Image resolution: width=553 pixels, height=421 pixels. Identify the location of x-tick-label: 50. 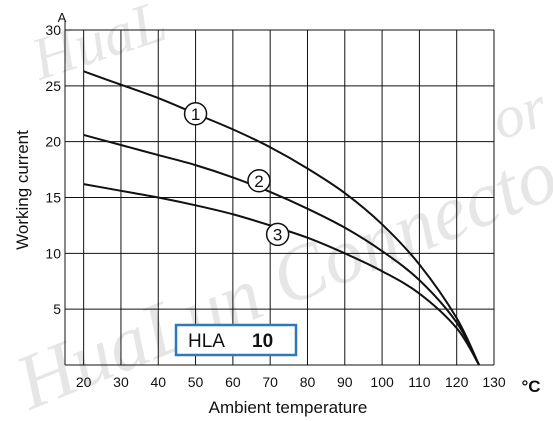
(196, 382).